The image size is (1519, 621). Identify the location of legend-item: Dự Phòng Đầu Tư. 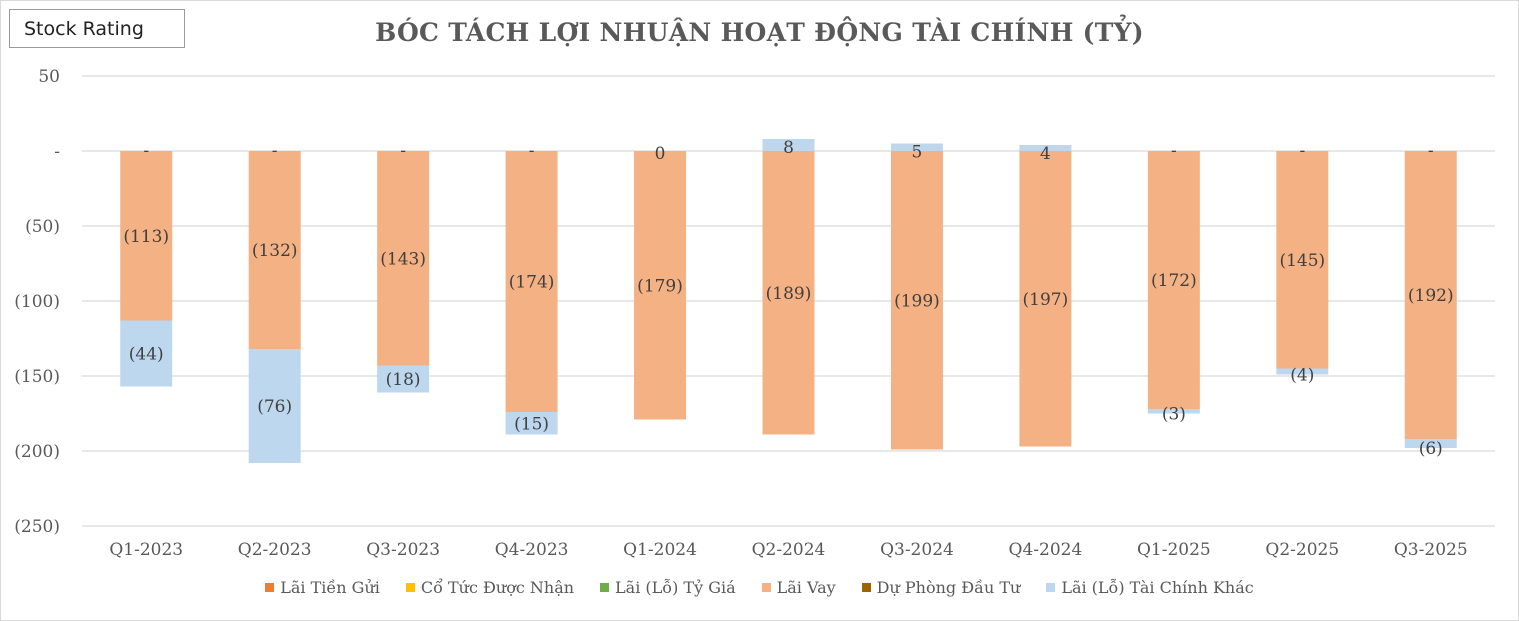
(941, 587).